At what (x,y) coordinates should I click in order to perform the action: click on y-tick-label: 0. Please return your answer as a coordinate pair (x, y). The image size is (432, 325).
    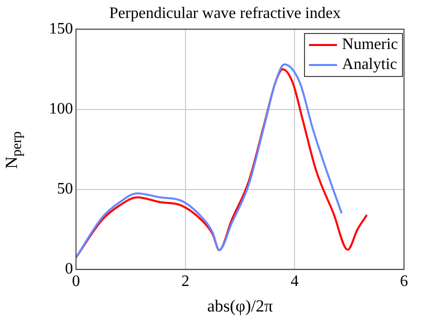
    Looking at the image, I should click on (69, 269).